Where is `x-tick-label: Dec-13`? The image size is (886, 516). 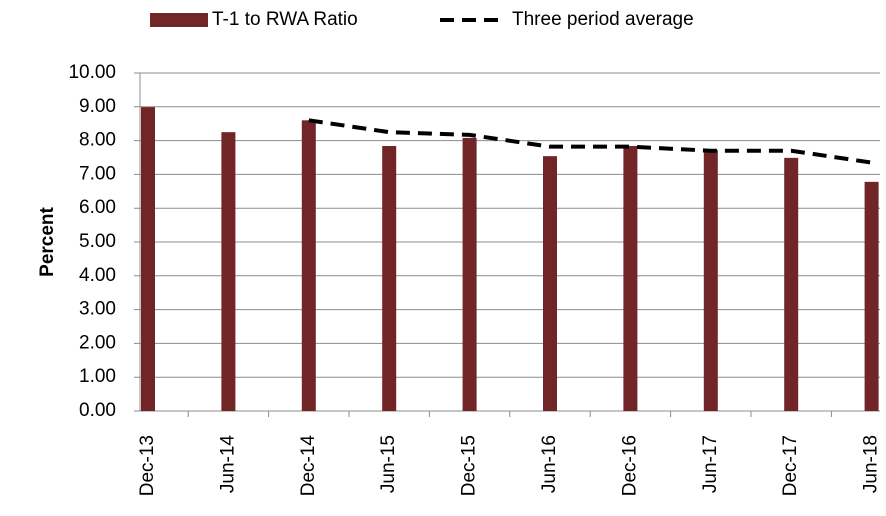 x-tick-label: Dec-13 is located at coordinates (147, 465).